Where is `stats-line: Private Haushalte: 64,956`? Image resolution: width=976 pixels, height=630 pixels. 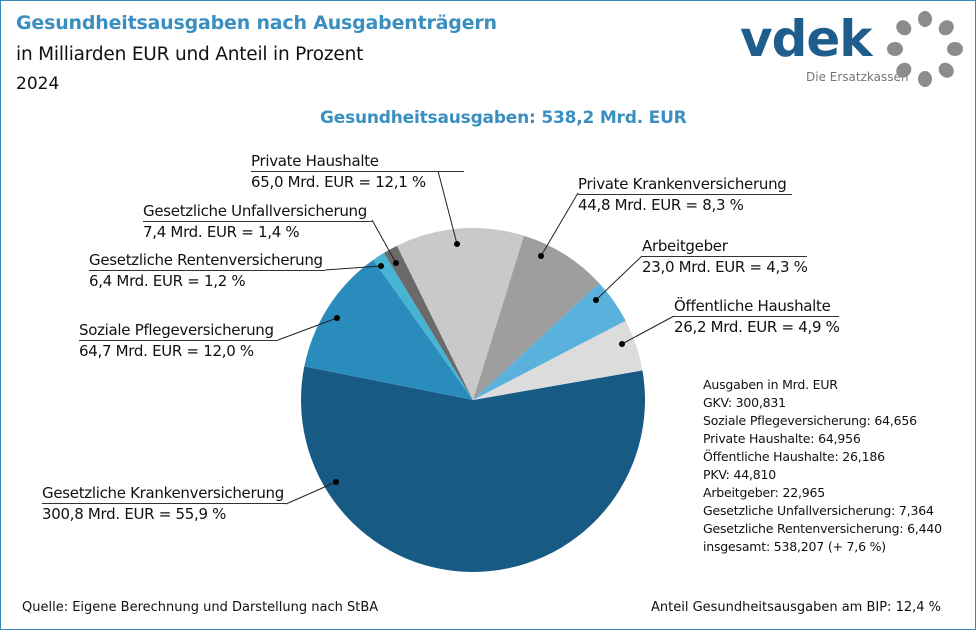 stats-line: Private Haushalte: 64,956 is located at coordinates (782, 438).